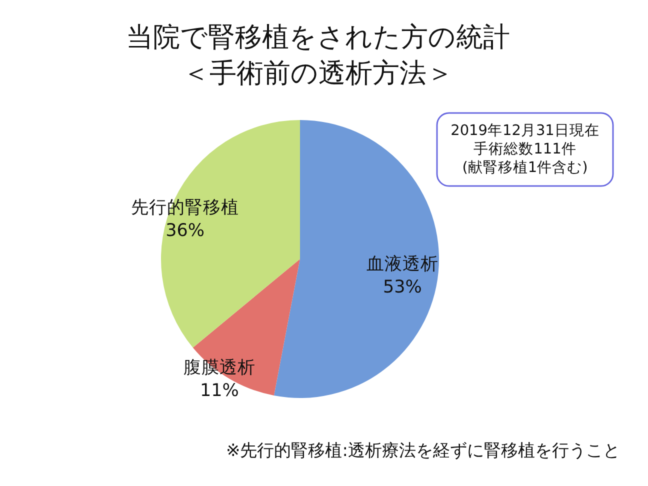 Image resolution: width=648 pixels, height=486 pixels. What do you see at coordinates (525, 149) in the screenshot?
I see `text: 手術総数111件` at bounding box center [525, 149].